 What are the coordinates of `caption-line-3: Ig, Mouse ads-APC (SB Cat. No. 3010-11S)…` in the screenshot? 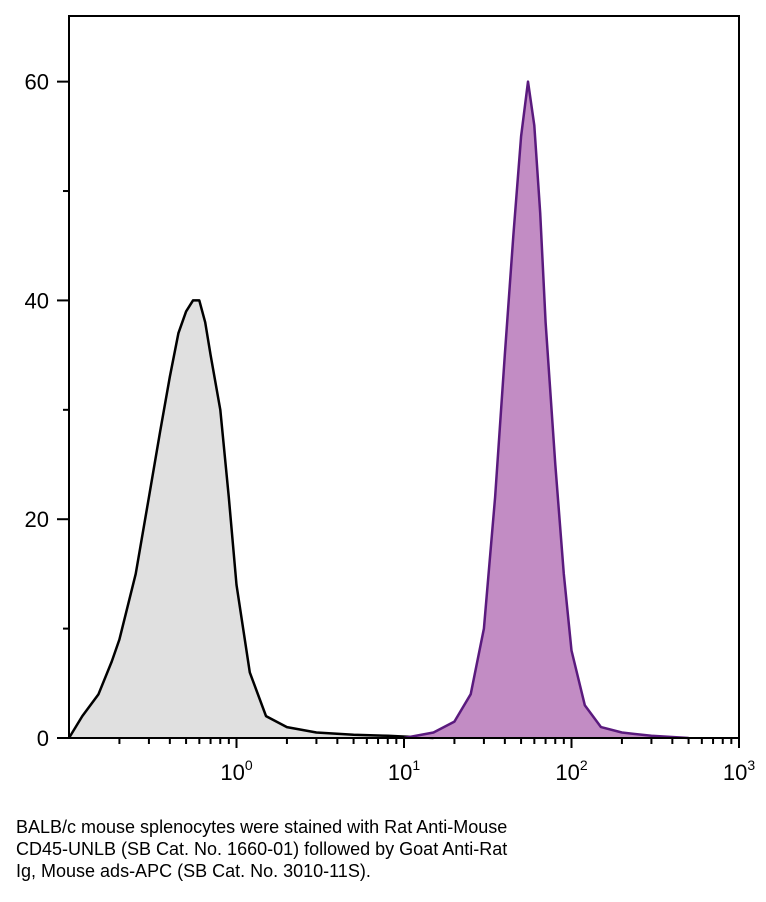 It's located at (193, 871).